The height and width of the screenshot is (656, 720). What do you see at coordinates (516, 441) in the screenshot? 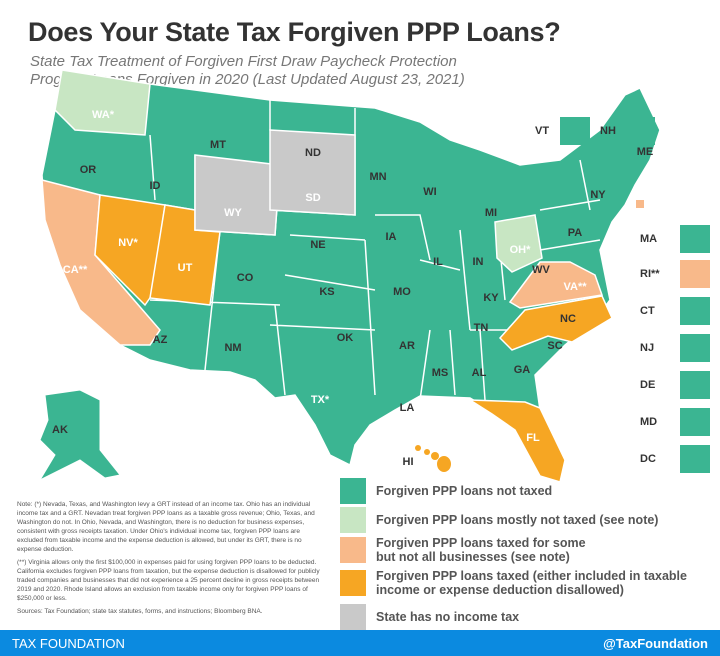
I see `state-FL` at bounding box center [516, 441].